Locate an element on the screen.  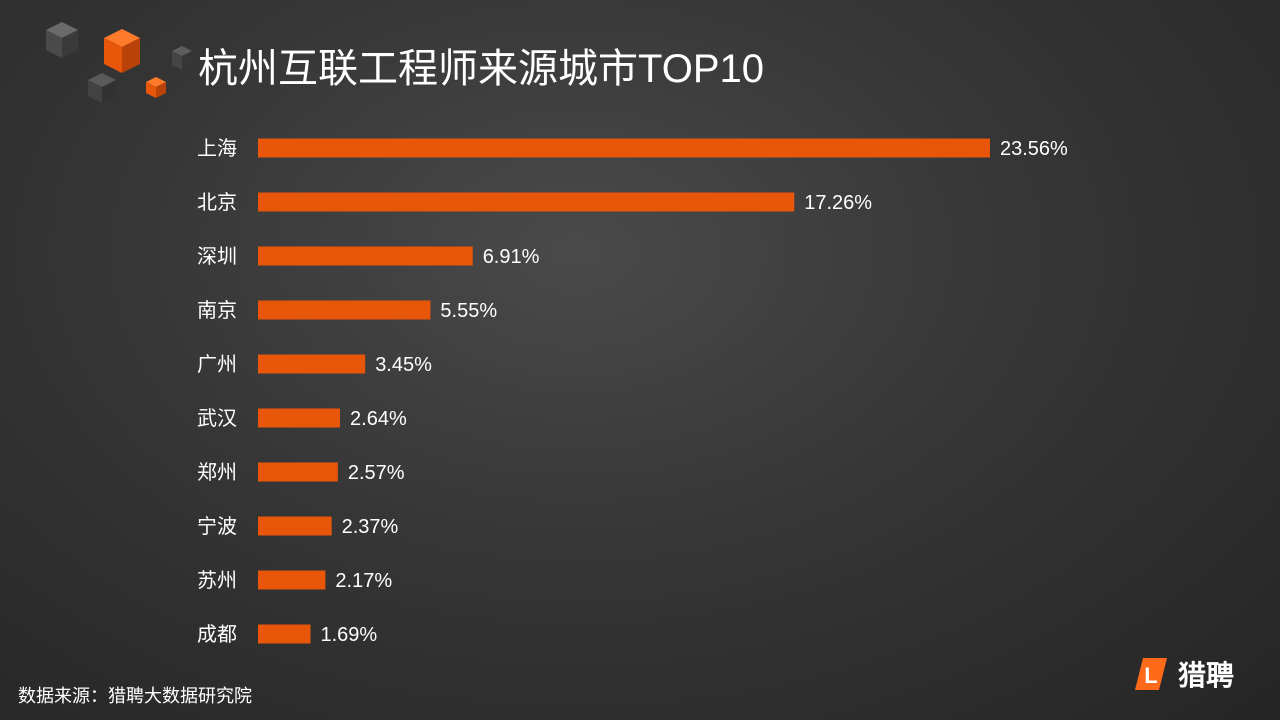
grey-cube-bottom-icon is located at coordinates (102, 88).